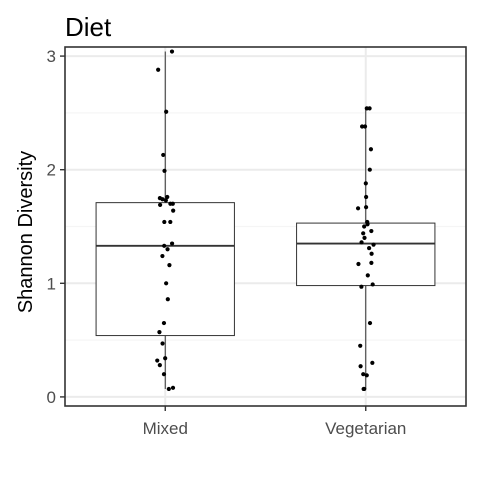 This screenshot has width=480, height=480. Describe the element at coordinates (365, 428) in the screenshot. I see `x-tick-label: Vegetarian` at that location.